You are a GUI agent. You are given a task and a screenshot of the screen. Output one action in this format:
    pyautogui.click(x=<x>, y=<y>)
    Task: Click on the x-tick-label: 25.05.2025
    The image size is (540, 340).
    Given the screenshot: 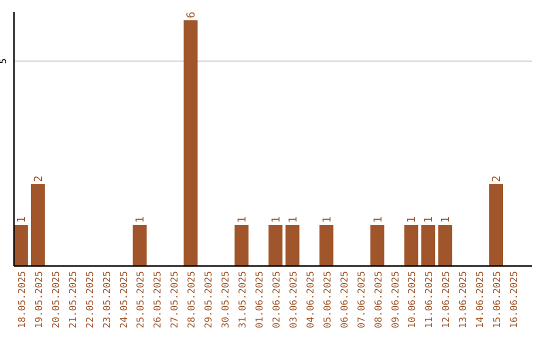 What is the action you would take?
    pyautogui.click(x=141, y=299)
    